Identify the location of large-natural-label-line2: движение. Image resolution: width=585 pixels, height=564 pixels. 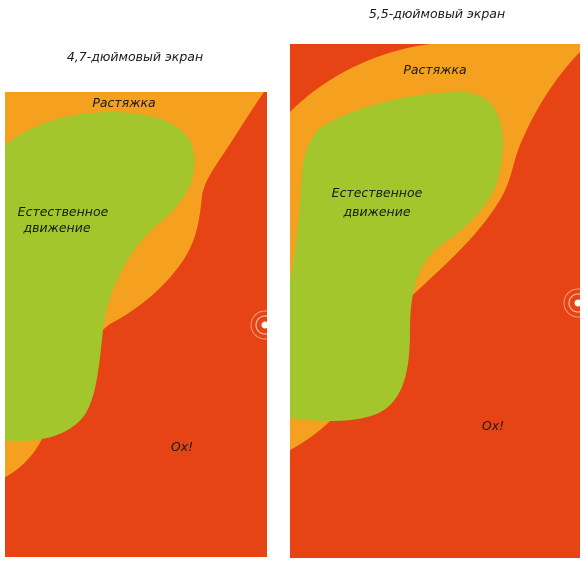
(376, 211).